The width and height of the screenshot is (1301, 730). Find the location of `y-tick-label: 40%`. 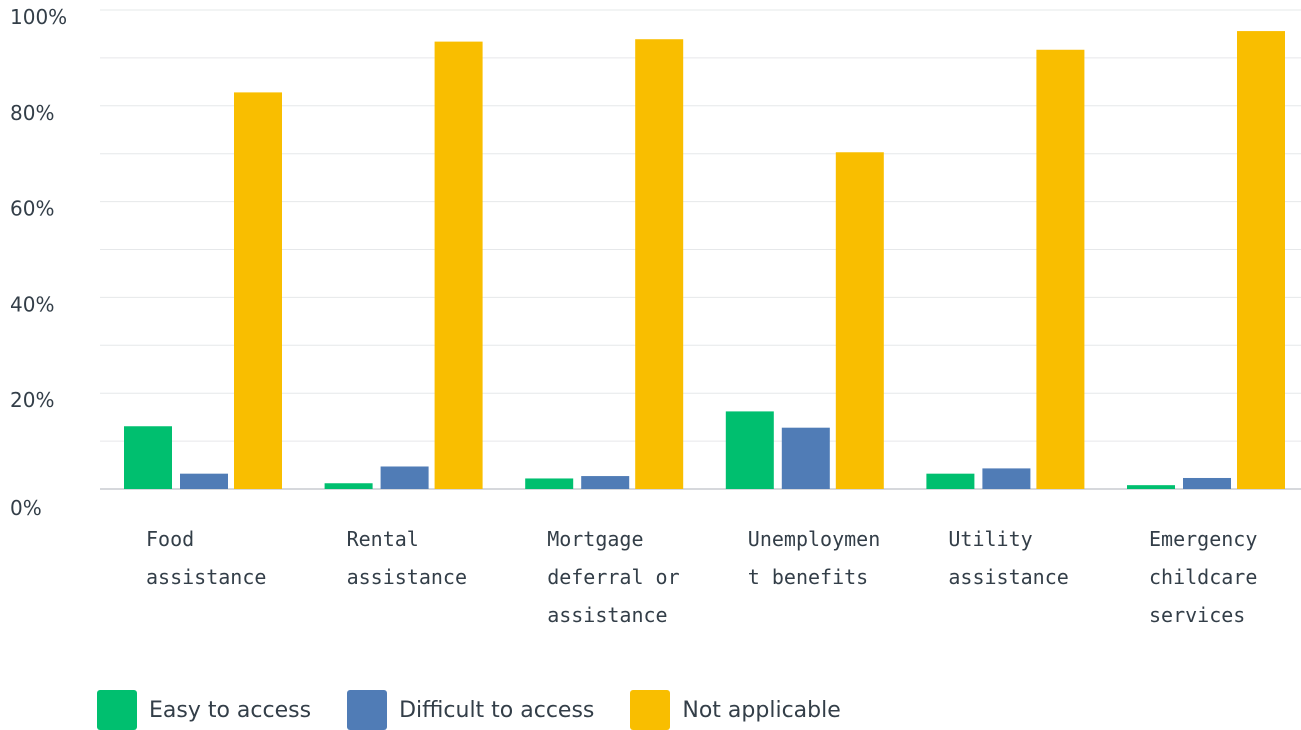

y-tick-label: 40% is located at coordinates (32, 304).